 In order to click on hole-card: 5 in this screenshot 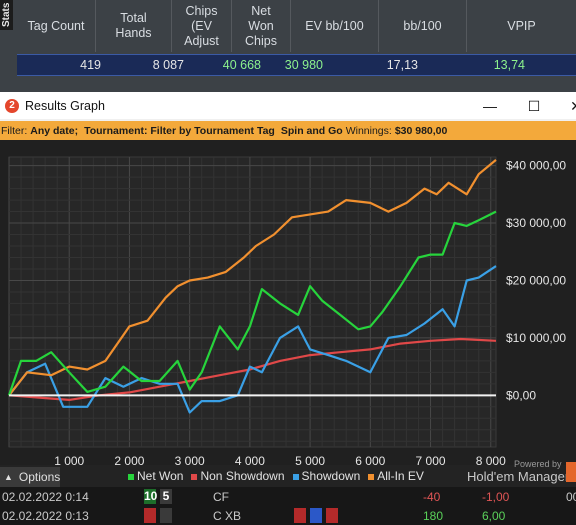, I will do `click(166, 496)`.